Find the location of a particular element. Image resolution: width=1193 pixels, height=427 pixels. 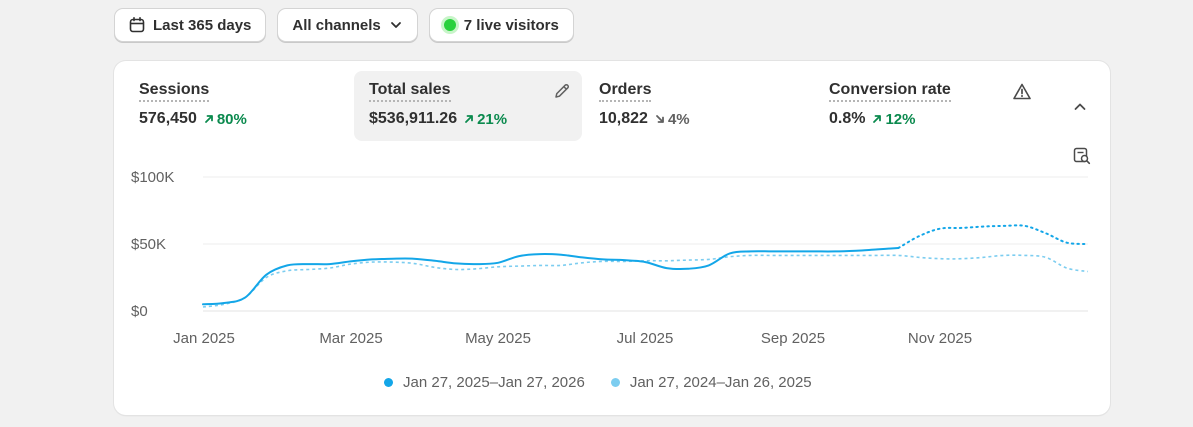

metric-sessions: Sessions 576,450 80% is located at coordinates (231, 106).